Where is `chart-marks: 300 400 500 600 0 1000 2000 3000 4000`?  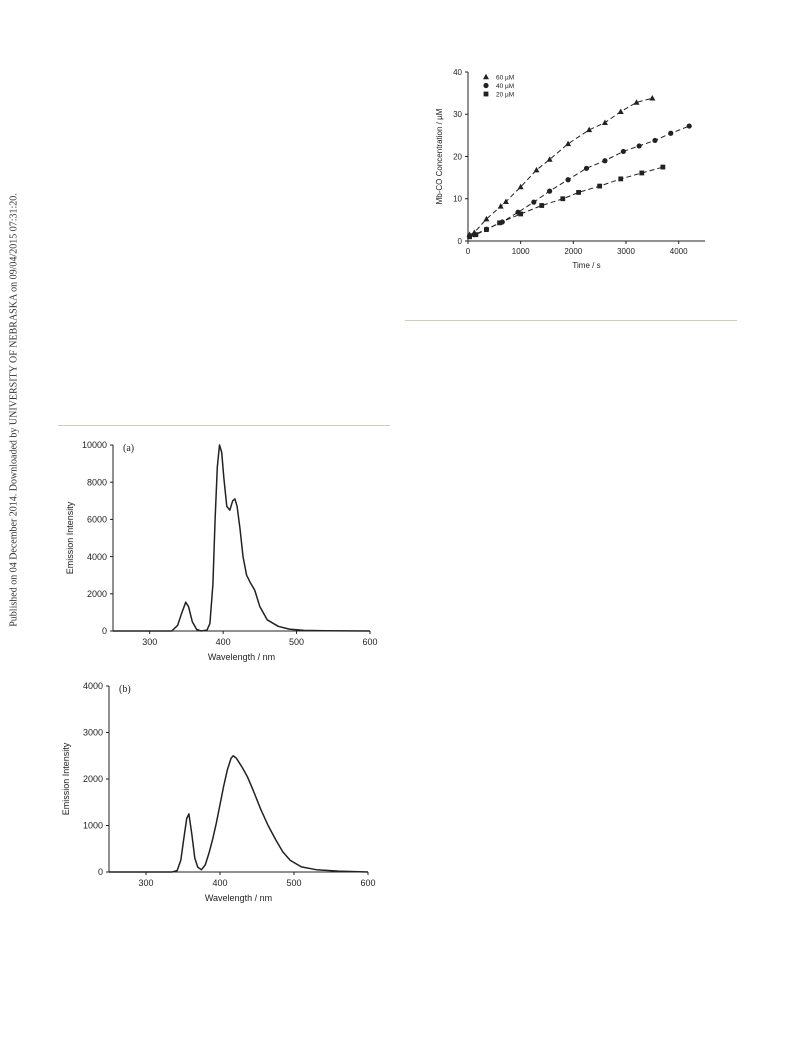 chart-marks: 300 400 500 600 0 1000 2000 3000 4000 is located at coordinates (229, 784).